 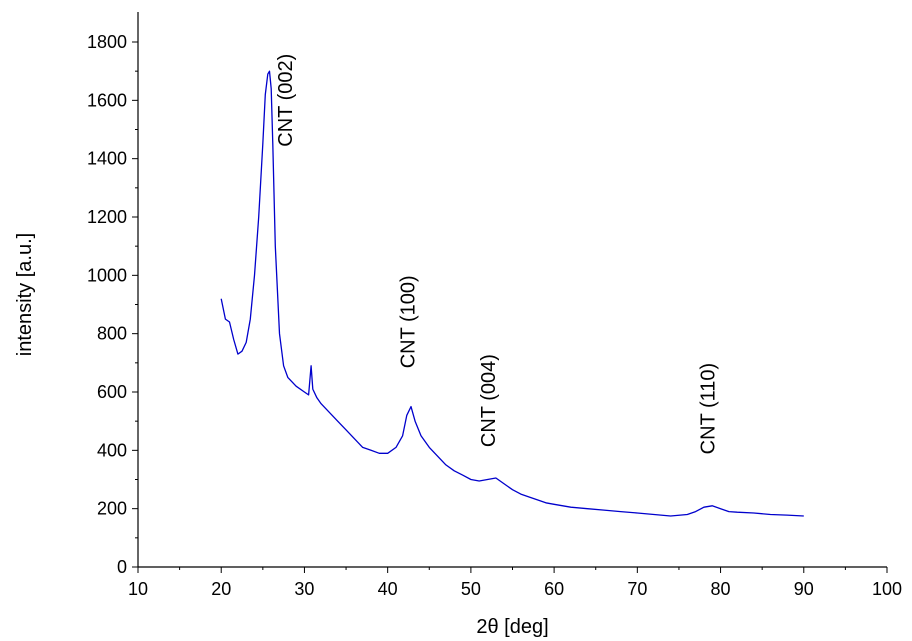 What do you see at coordinates (107, 275) in the screenshot?
I see `y-tick-label: 1000` at bounding box center [107, 275].